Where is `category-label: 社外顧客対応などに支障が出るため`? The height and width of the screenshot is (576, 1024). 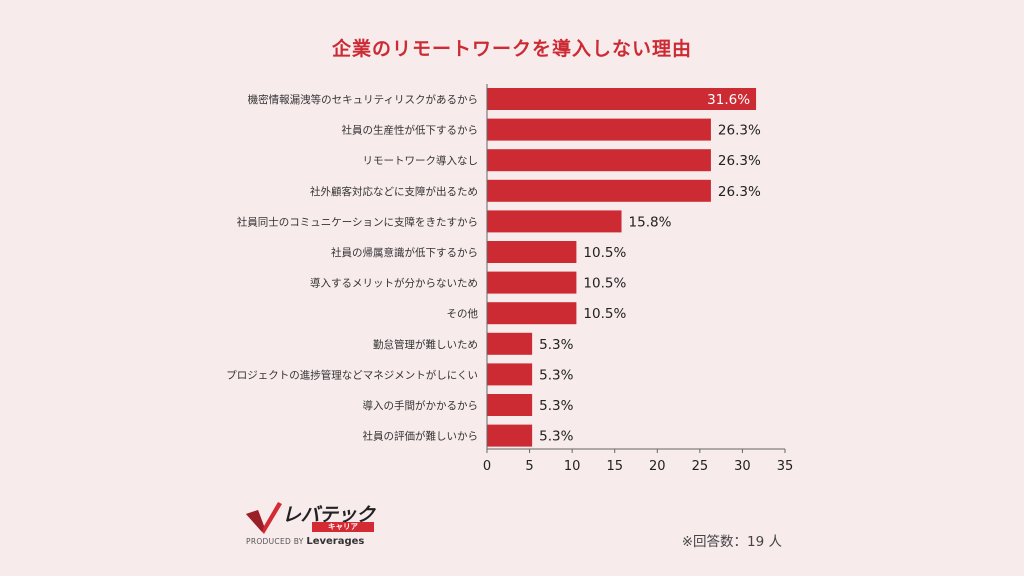 category-label: 社外顧客対応などに支障が出るため is located at coordinates (394, 191).